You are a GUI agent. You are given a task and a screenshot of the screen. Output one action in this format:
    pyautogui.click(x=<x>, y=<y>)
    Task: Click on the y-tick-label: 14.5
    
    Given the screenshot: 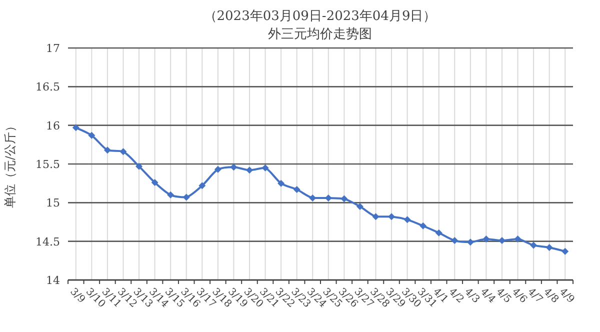 What is the action you would take?
    pyautogui.click(x=48, y=241)
    